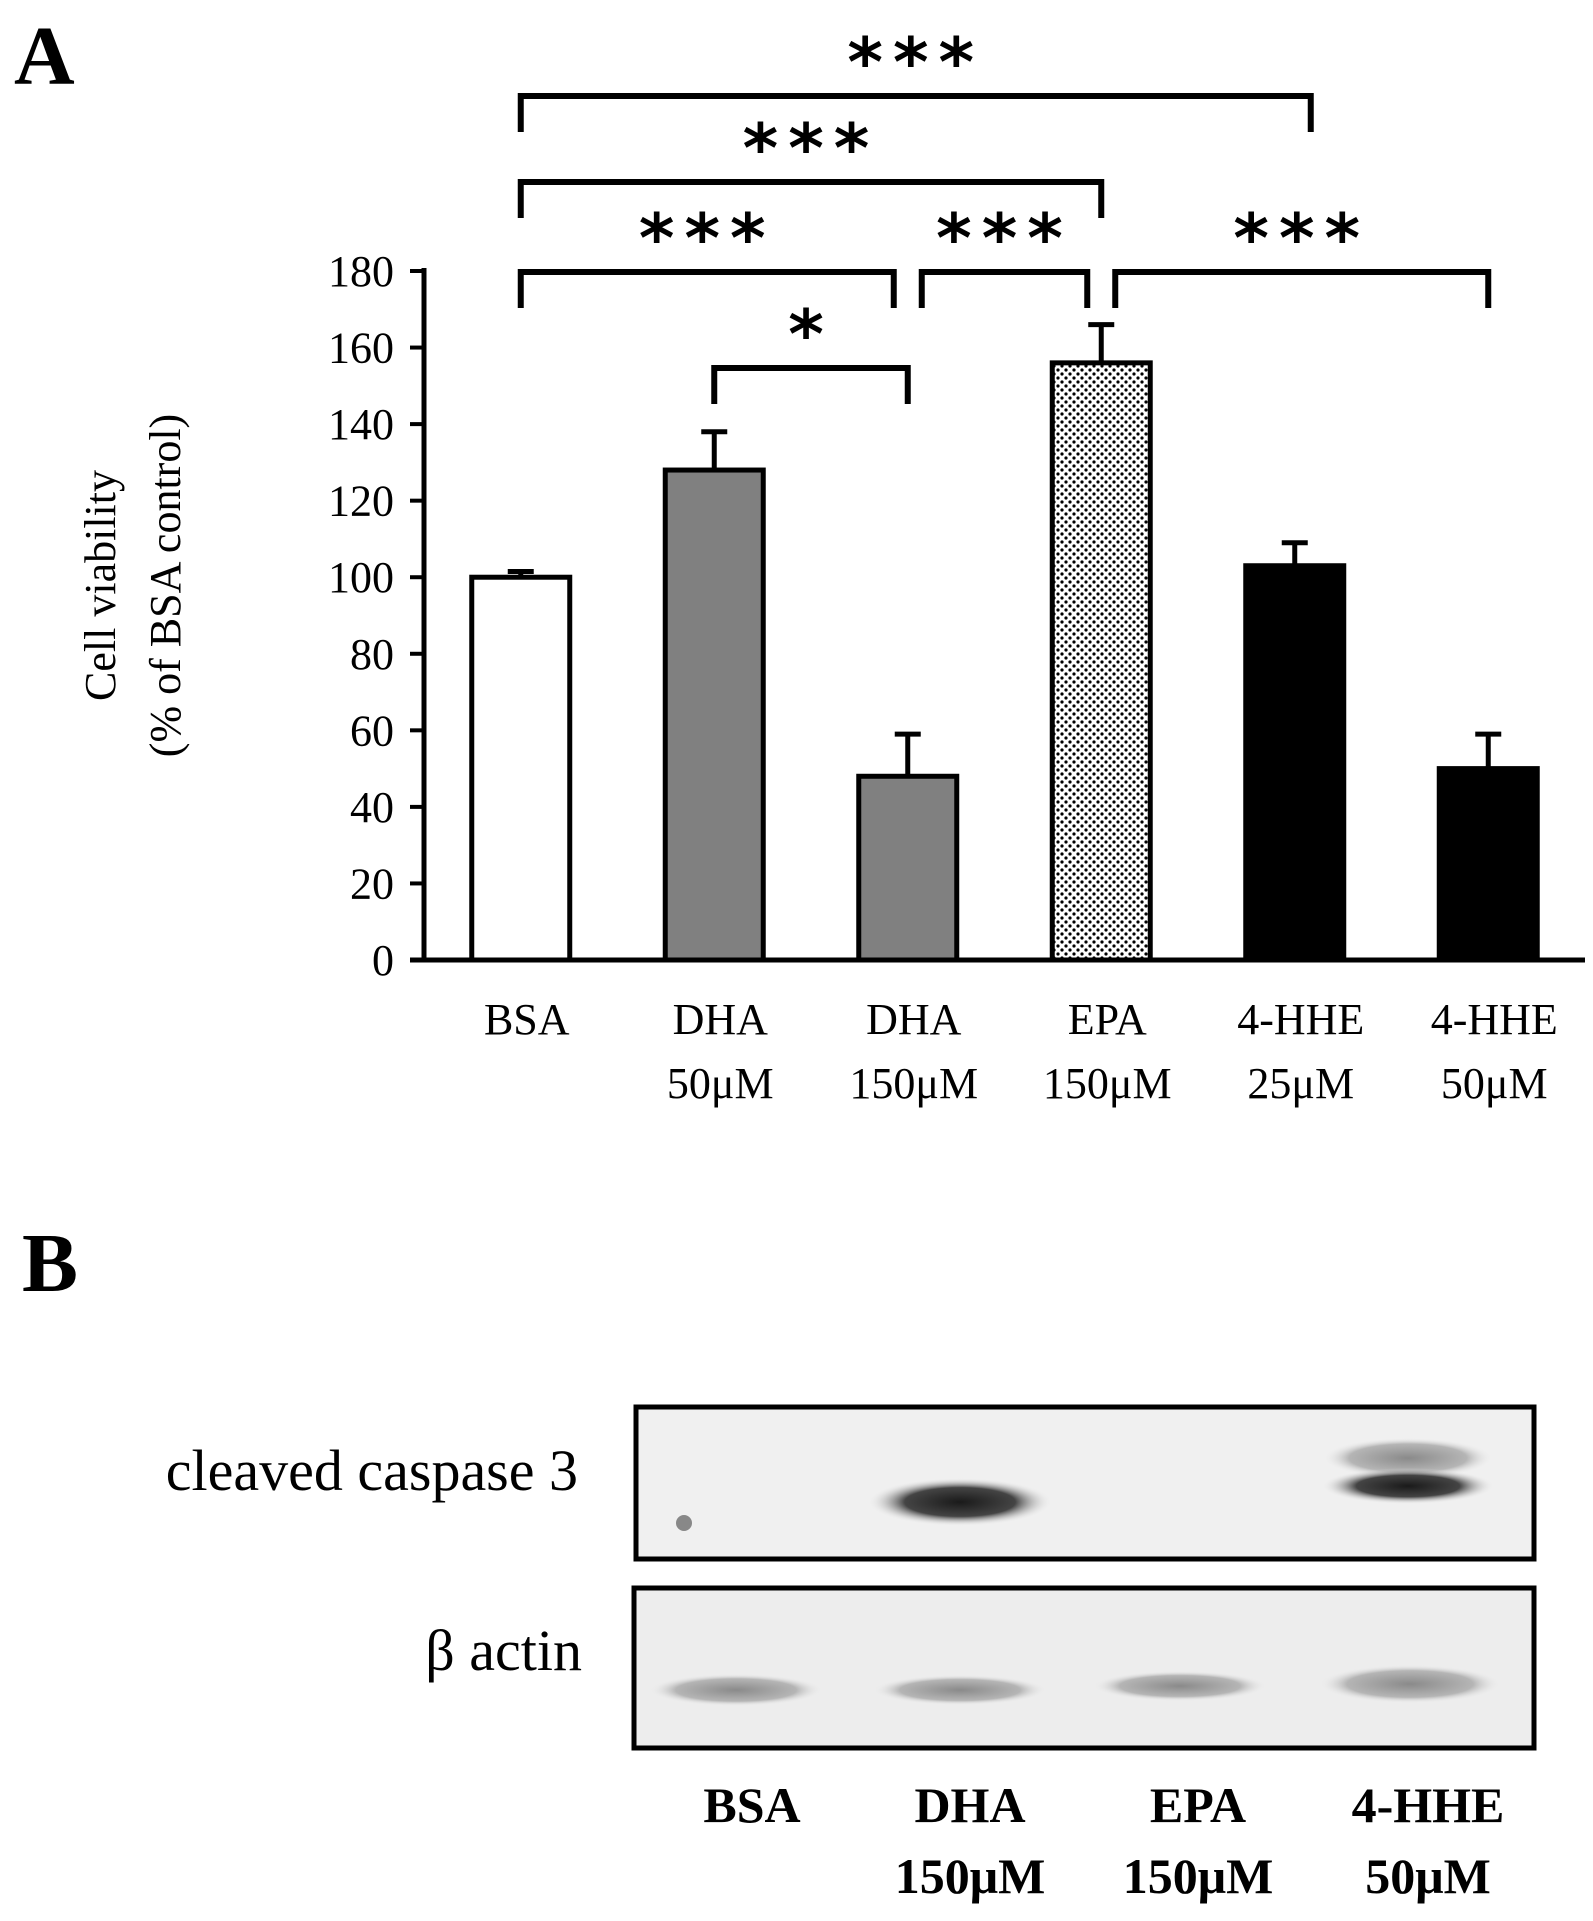 Image resolution: width=1593 pixels, height=1921 pixels. I want to click on x-category-label-line1: EPA, so click(1107, 1019).